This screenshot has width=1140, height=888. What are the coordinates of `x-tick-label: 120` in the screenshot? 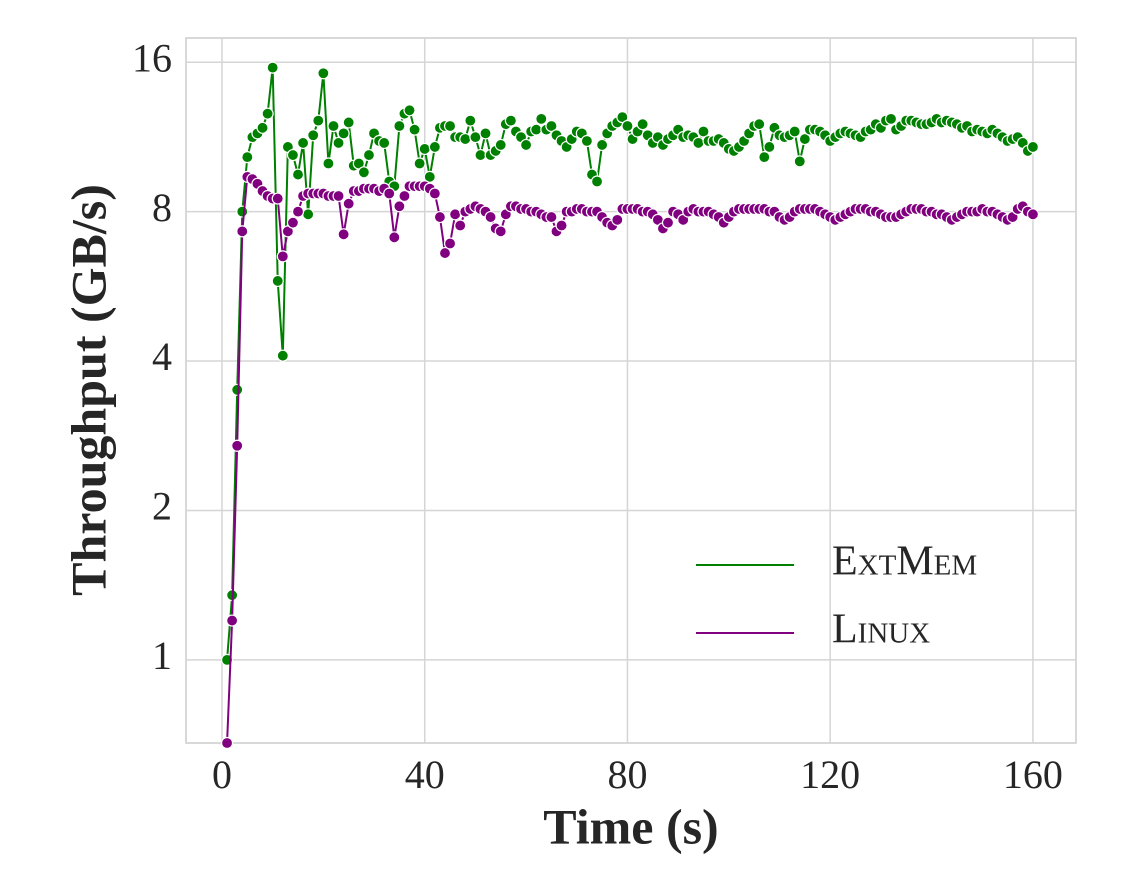 It's located at (830, 774).